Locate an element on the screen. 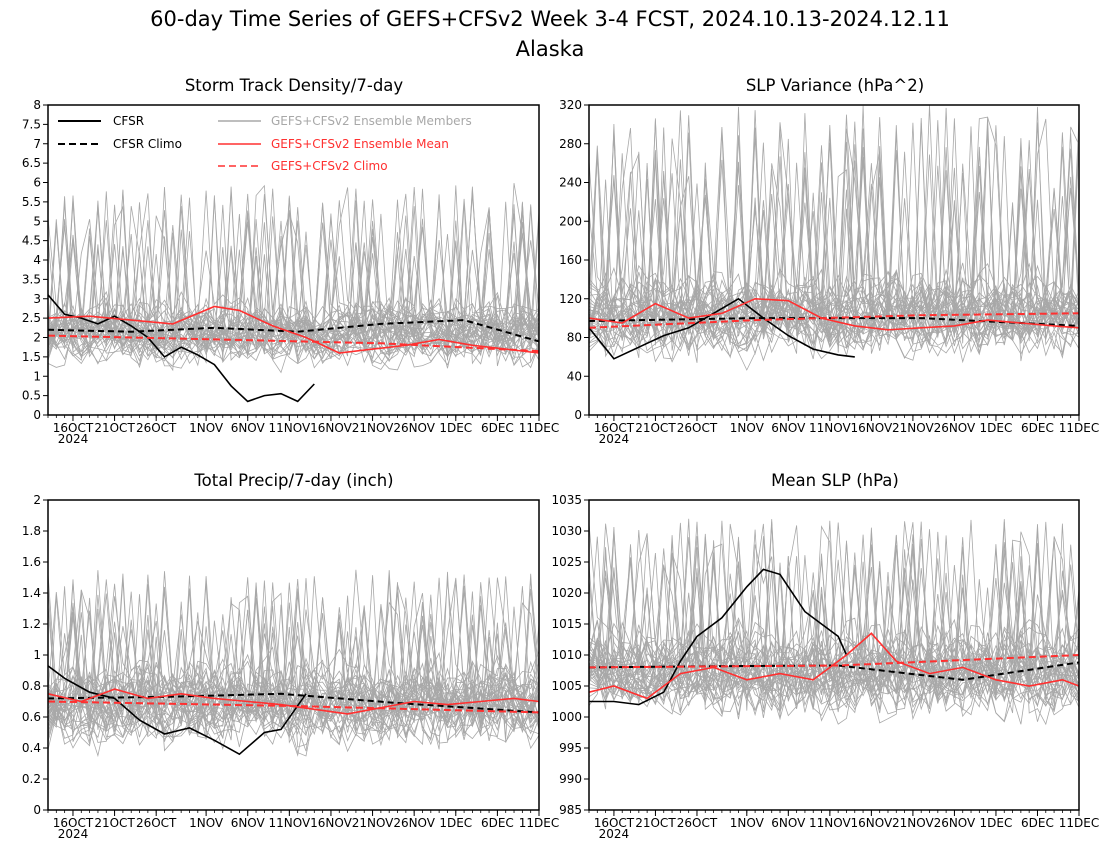 The width and height of the screenshot is (1100, 850). y-tick-label: 1.4 is located at coordinates (31, 593).